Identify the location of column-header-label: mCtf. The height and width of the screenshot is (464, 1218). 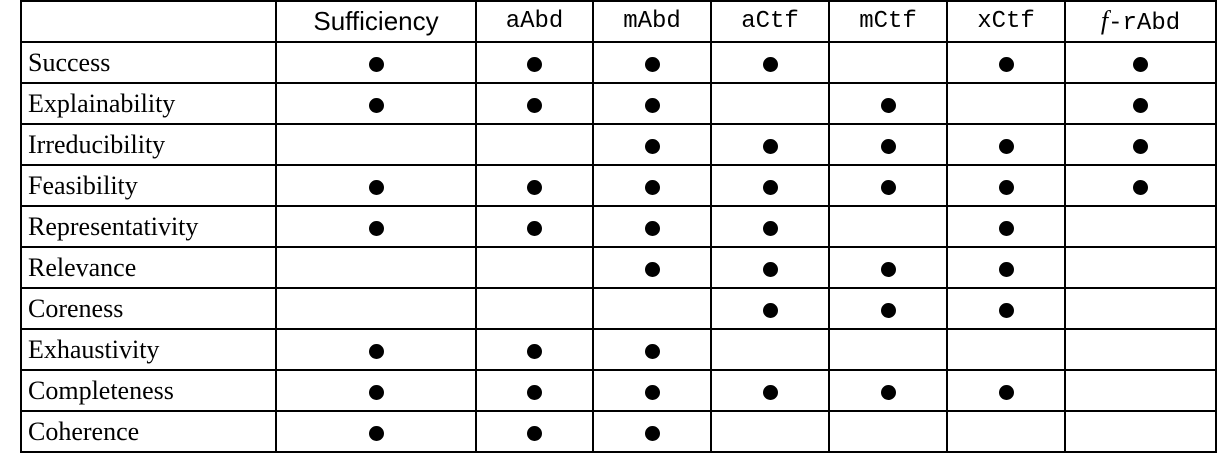
(888, 21).